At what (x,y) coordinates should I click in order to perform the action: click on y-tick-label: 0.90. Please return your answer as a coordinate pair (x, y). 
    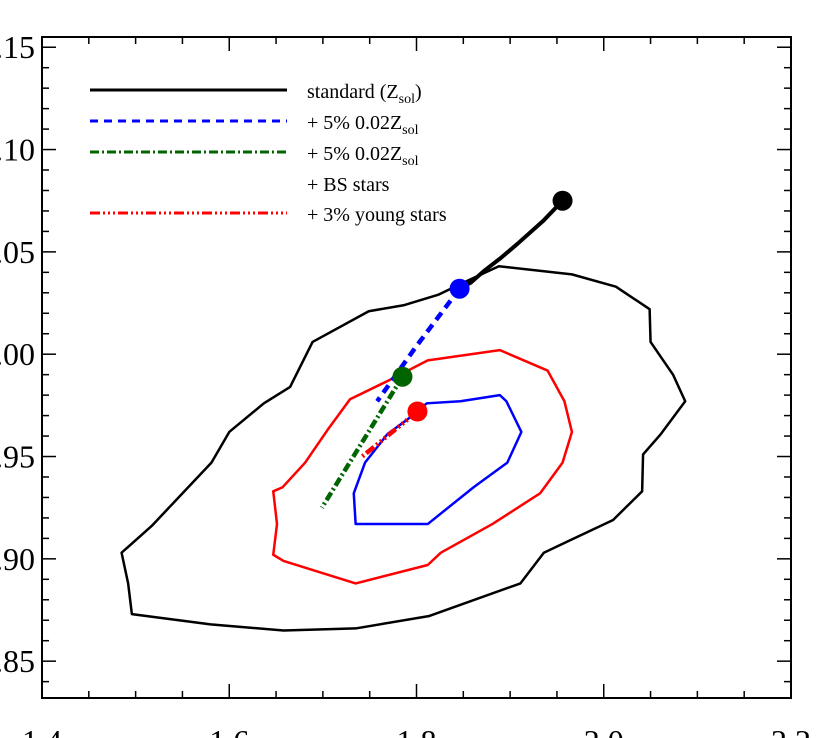
    Looking at the image, I should click on (17, 559).